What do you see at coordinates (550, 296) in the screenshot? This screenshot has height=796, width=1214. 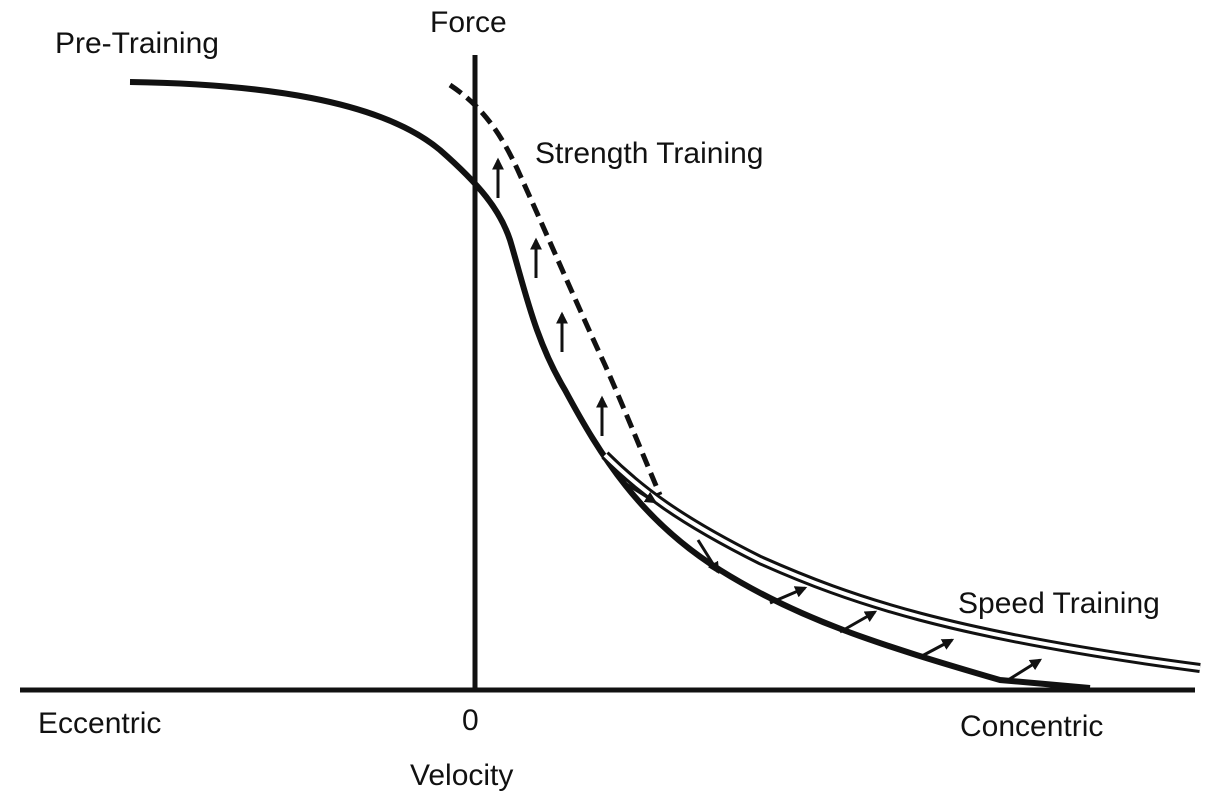 I see `strength-arrows` at bounding box center [550, 296].